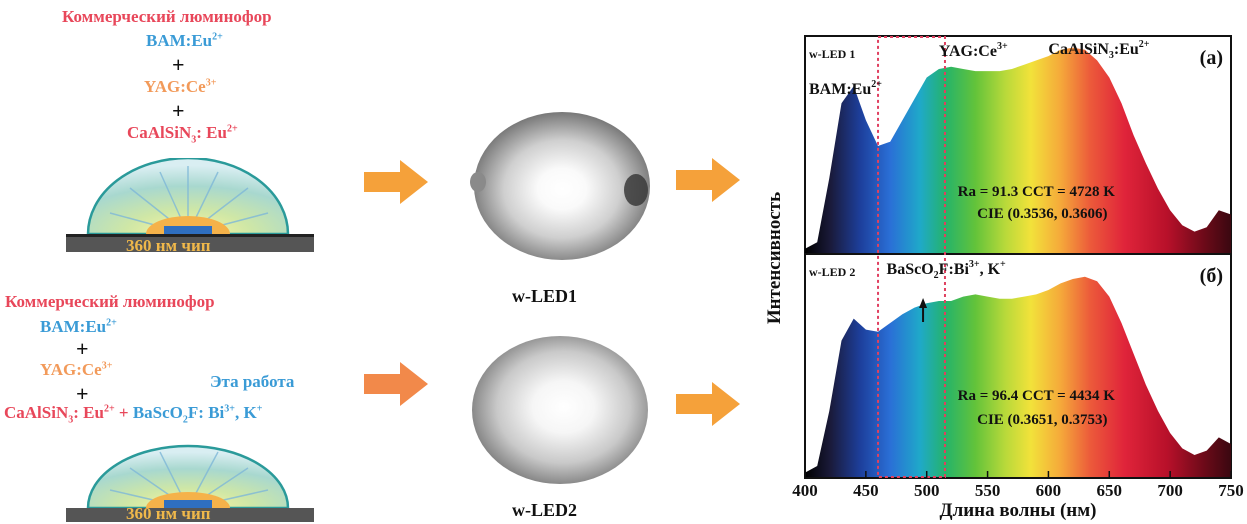 The width and height of the screenshot is (1247, 524). I want to click on x-tick-label: 700, so click(1170, 490).